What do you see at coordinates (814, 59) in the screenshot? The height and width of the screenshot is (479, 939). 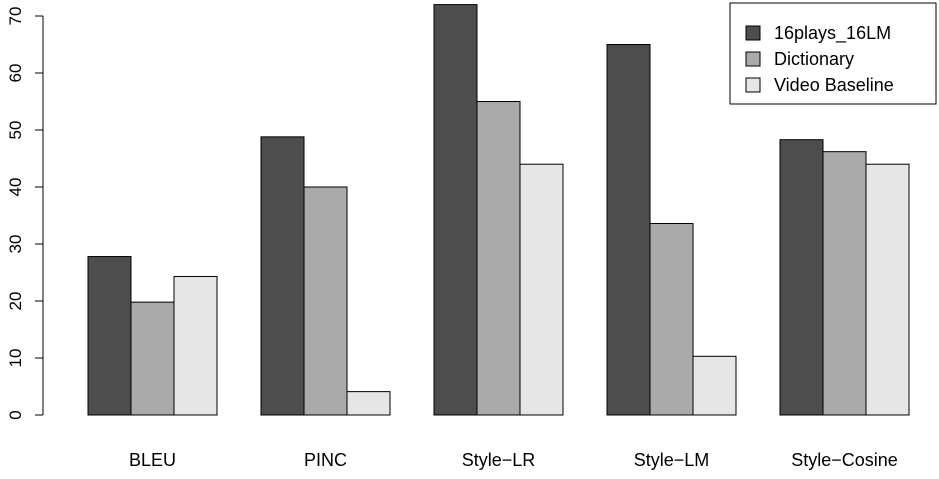 I see `legend-label: Dictionary` at bounding box center [814, 59].